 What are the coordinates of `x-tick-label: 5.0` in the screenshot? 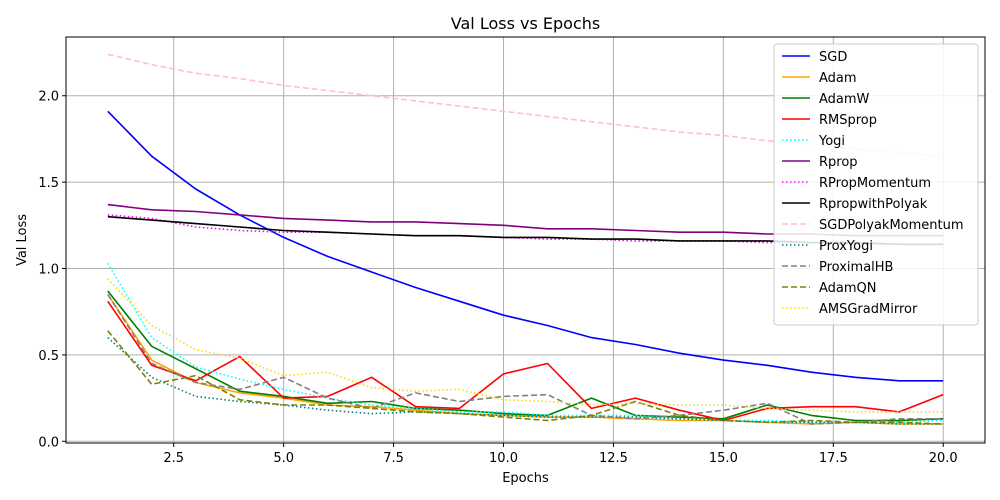 It's located at (283, 458).